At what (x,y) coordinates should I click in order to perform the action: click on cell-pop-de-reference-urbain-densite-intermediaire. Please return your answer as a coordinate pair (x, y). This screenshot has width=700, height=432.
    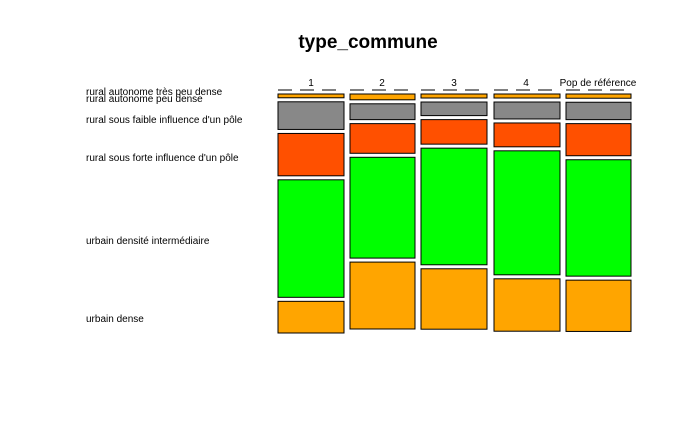
    Looking at the image, I should click on (598, 218).